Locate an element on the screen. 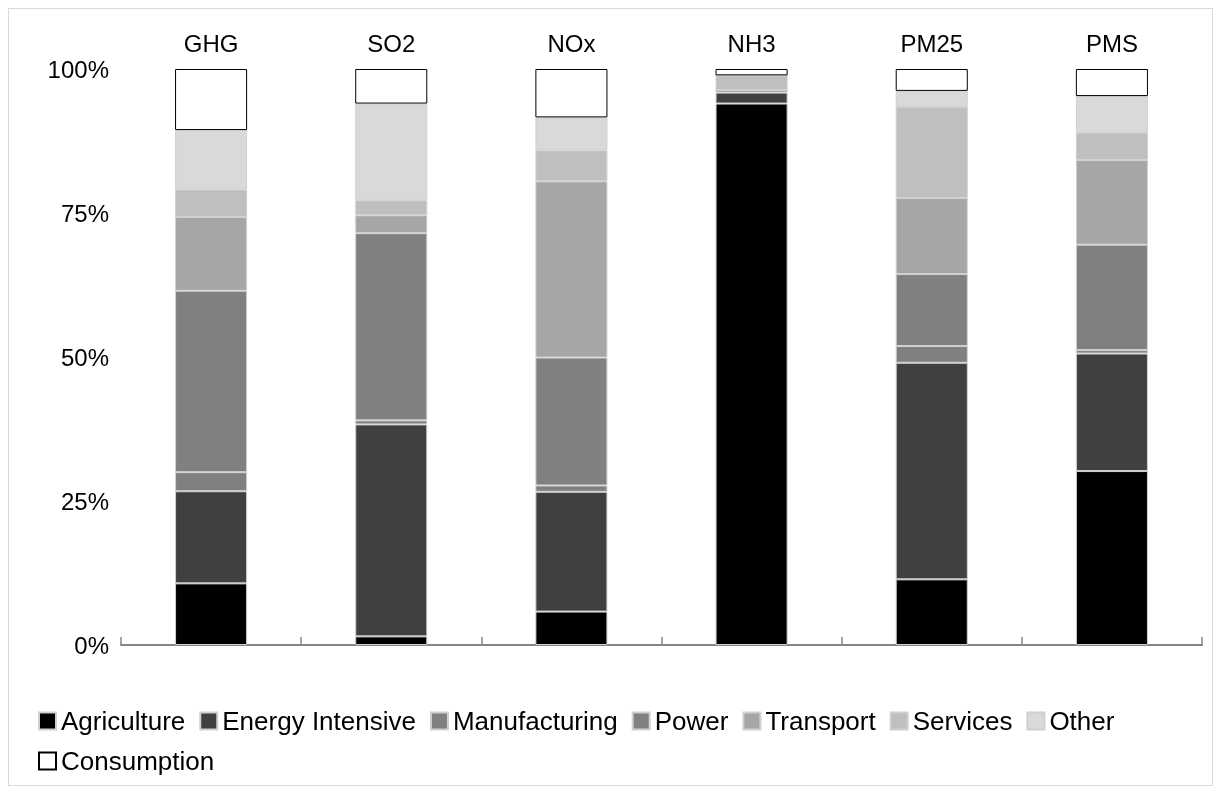  x-tick-label: GHG is located at coordinates (211, 43).